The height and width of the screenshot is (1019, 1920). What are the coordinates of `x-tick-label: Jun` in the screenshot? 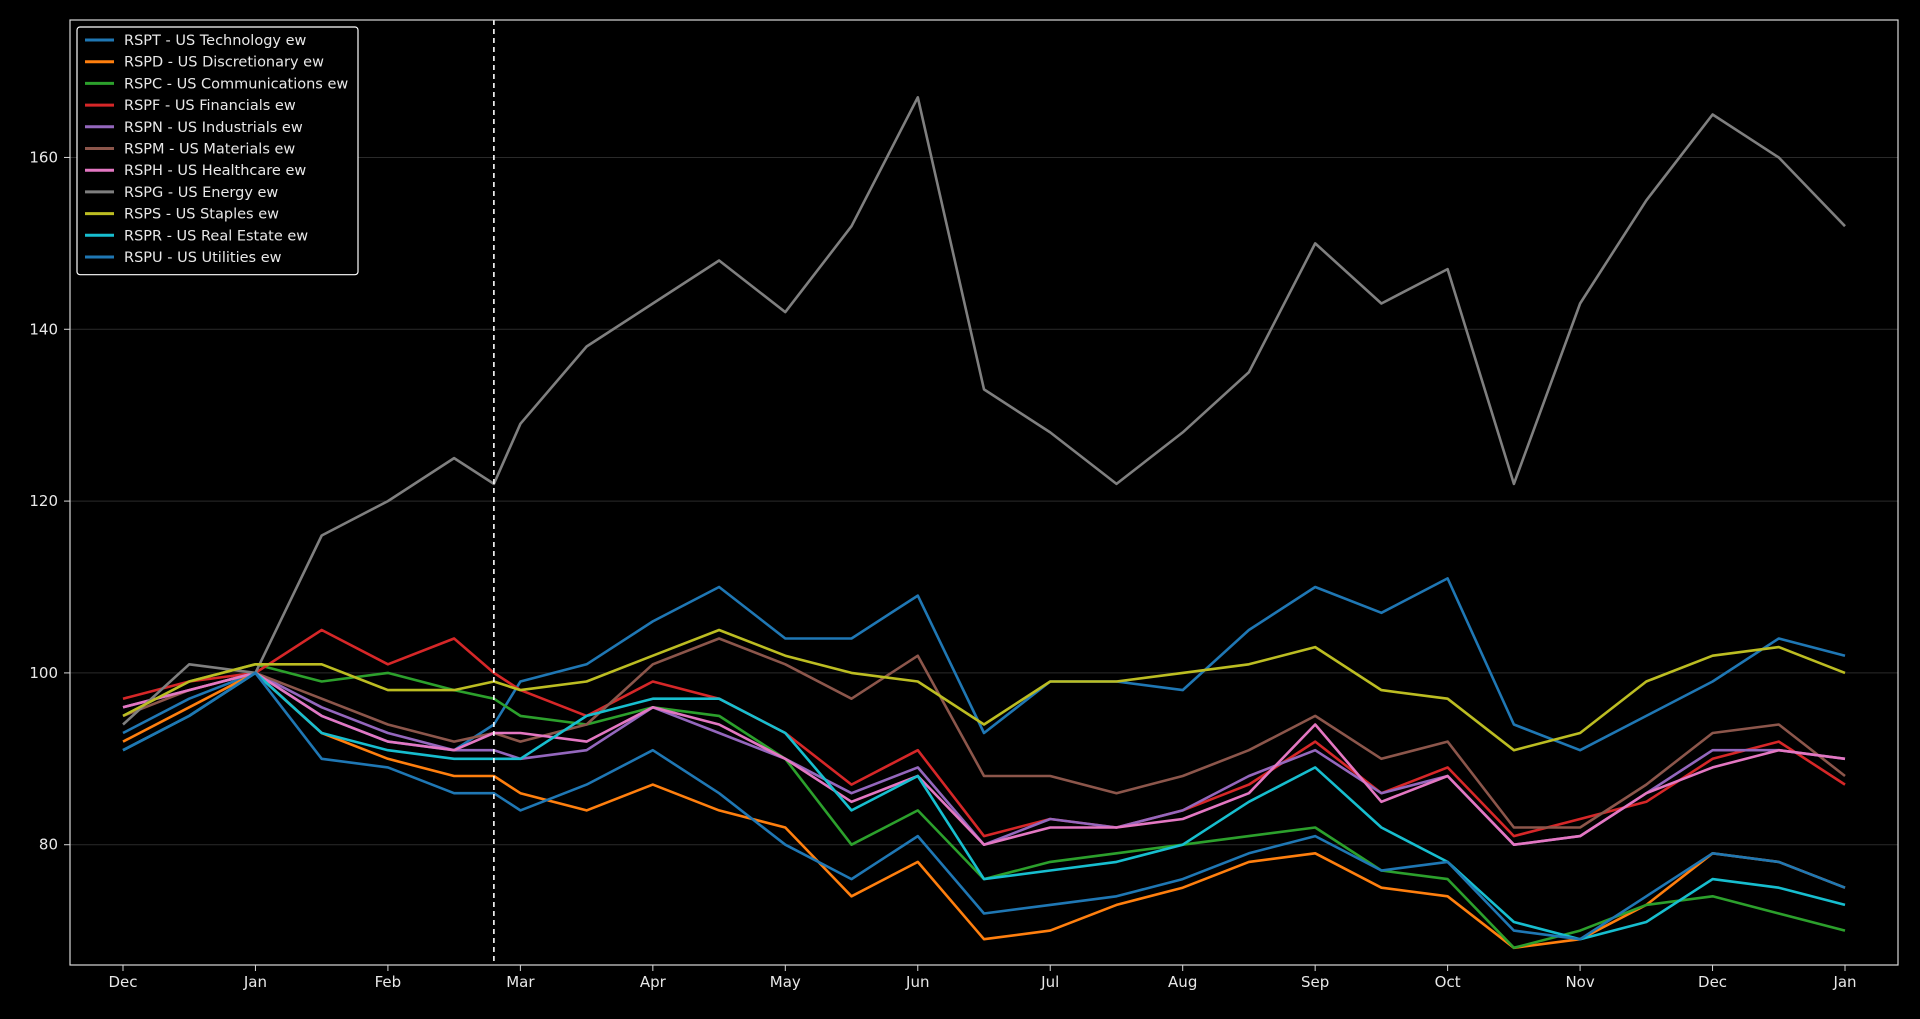 It's located at (917, 982).